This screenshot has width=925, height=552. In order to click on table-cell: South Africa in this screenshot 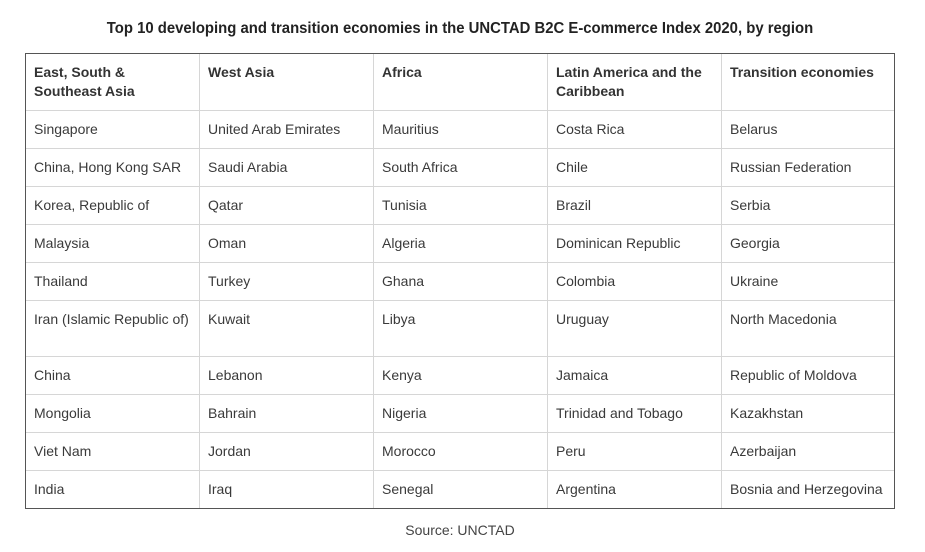, I will do `click(460, 167)`.